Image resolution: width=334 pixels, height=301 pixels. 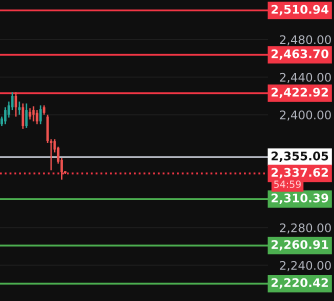 What do you see at coordinates (305, 115) in the screenshot?
I see `y-tick-label: 2,400.00` at bounding box center [305, 115].